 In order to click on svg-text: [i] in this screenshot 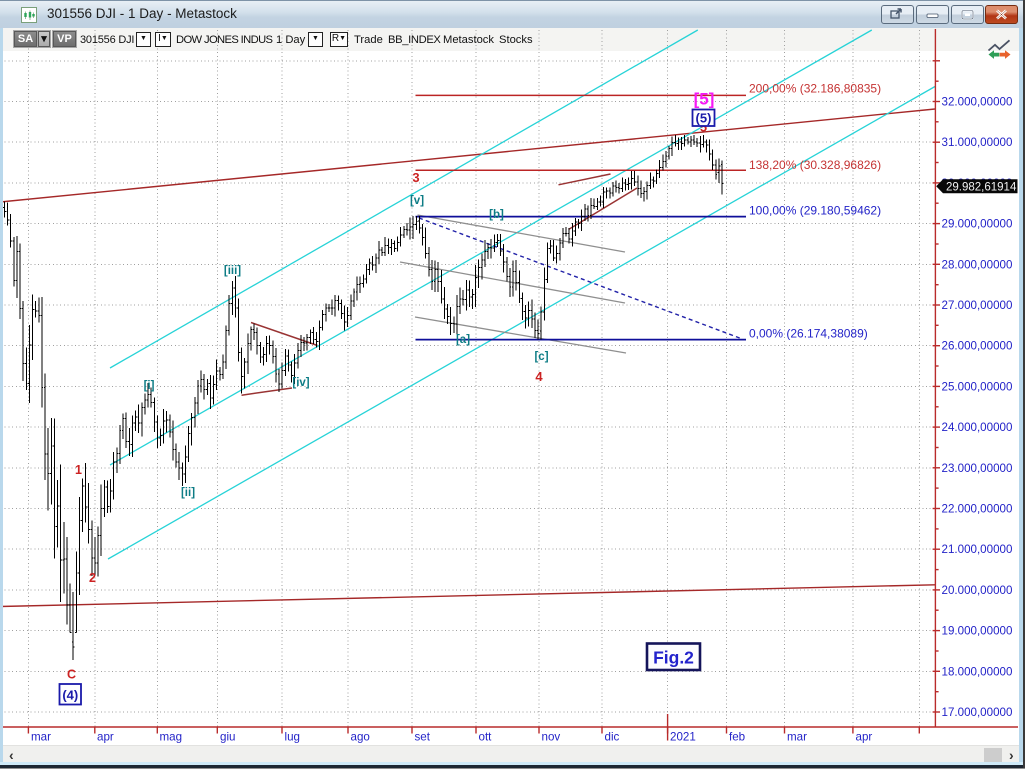, I will do `click(149, 386)`.